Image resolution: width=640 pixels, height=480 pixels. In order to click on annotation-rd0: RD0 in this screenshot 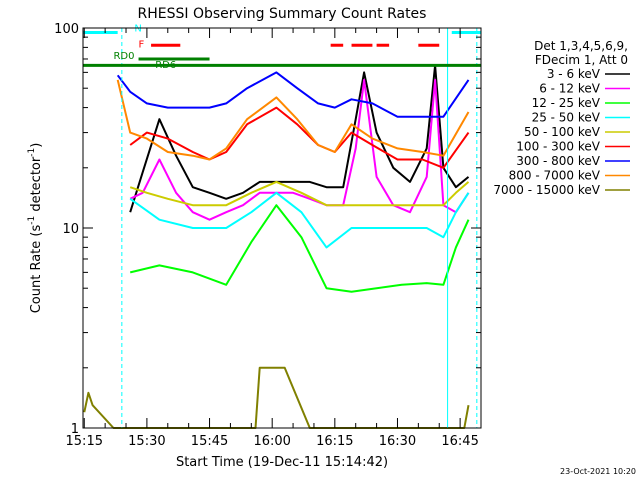, I will do `click(123, 56)`.